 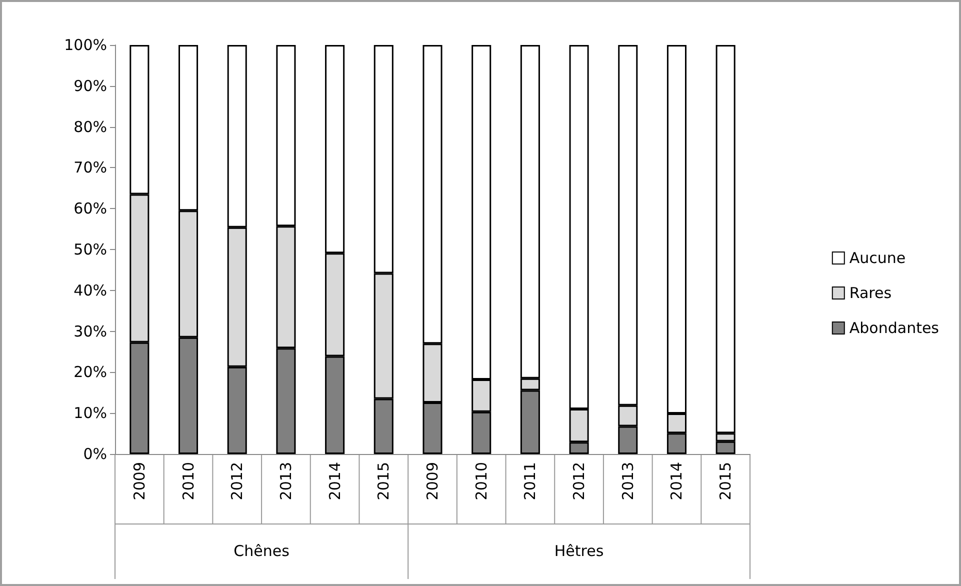 I want to click on text: Chênes, so click(x=262, y=551).